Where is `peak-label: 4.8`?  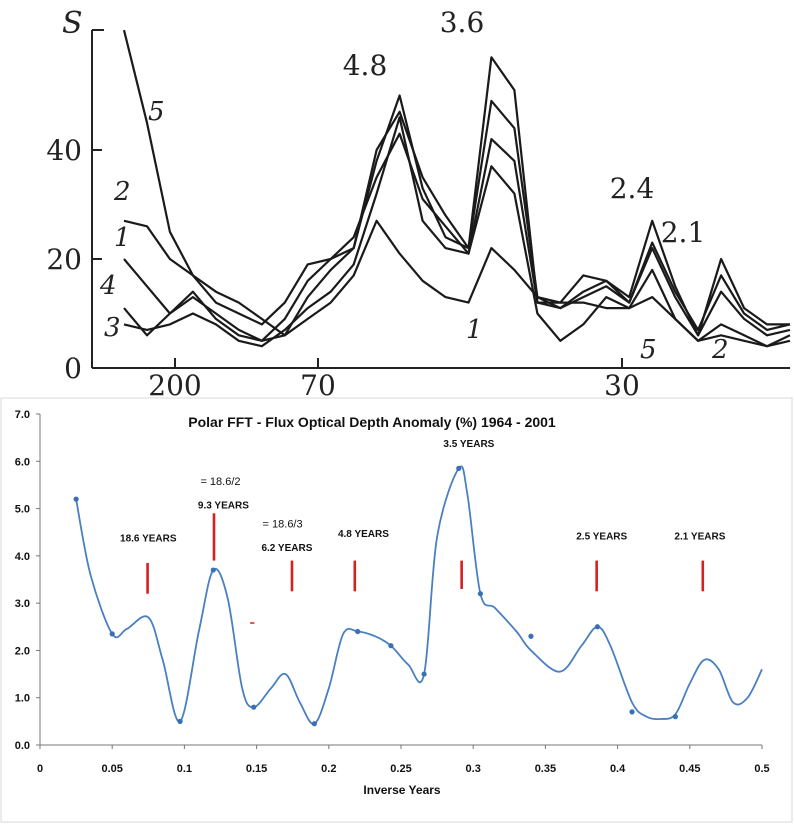
peak-label: 4.8 is located at coordinates (365, 65).